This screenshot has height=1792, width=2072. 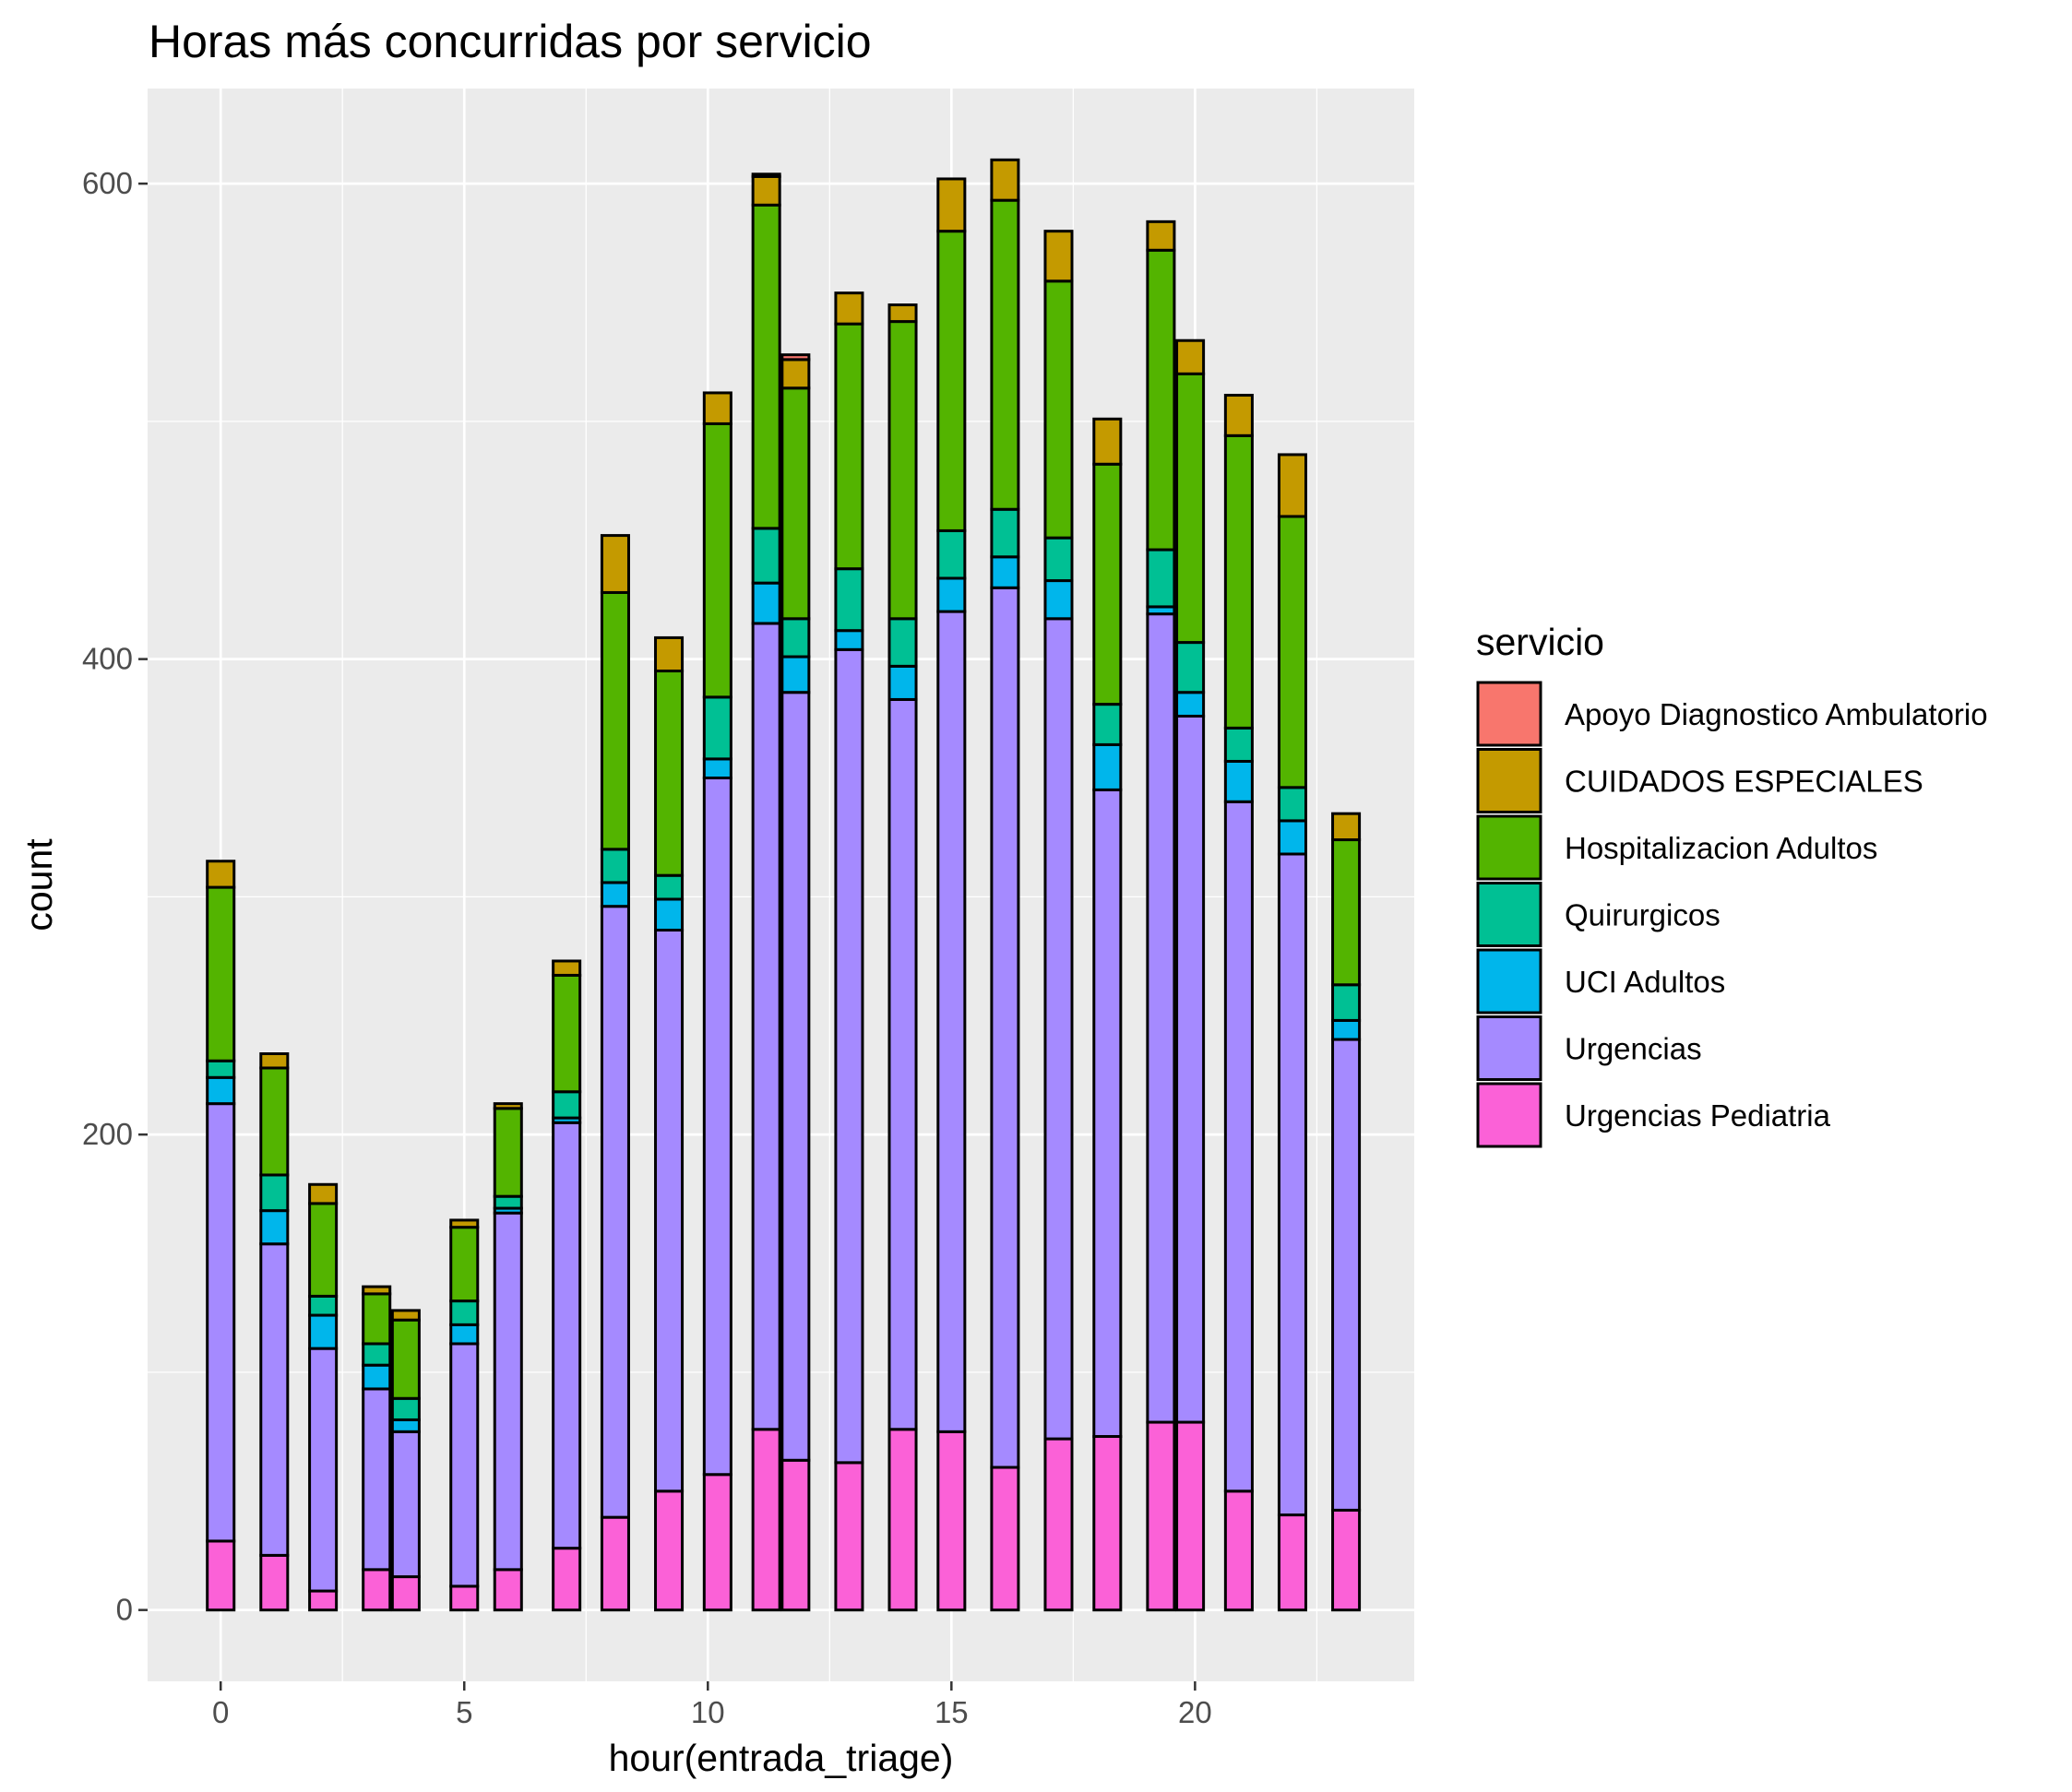 What do you see at coordinates (708, 1712) in the screenshot?
I see `x-tick-label: 10` at bounding box center [708, 1712].